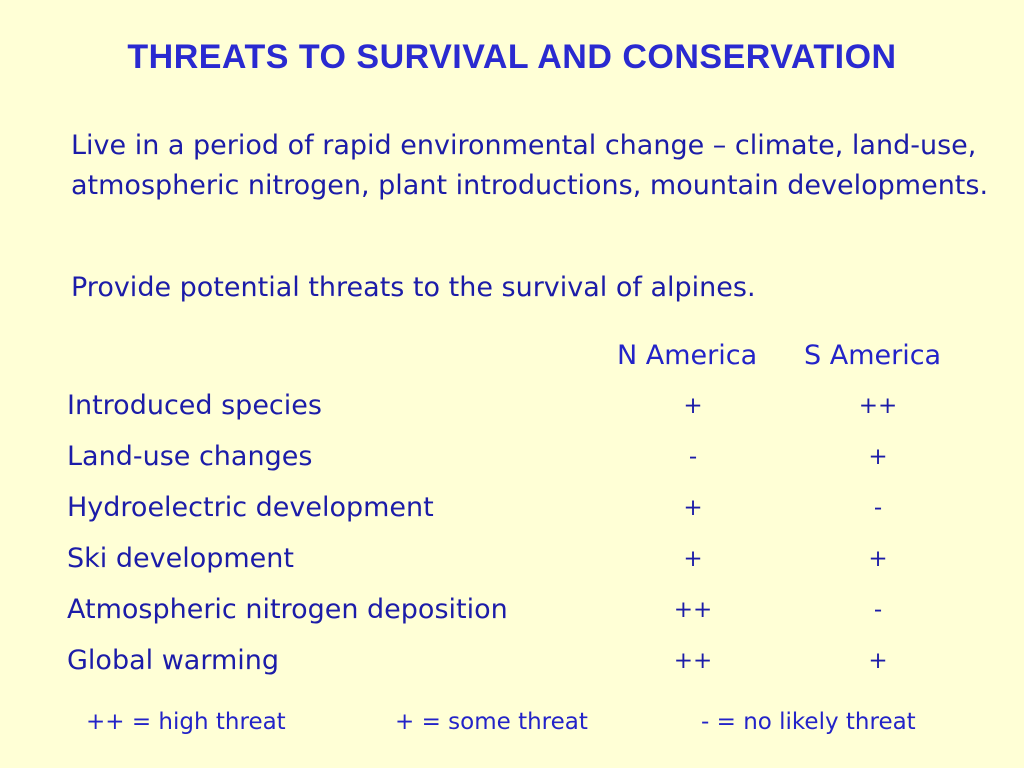 The height and width of the screenshot is (768, 1024). What do you see at coordinates (186, 722) in the screenshot?
I see `legend-high-threat: ++ = high threat` at bounding box center [186, 722].